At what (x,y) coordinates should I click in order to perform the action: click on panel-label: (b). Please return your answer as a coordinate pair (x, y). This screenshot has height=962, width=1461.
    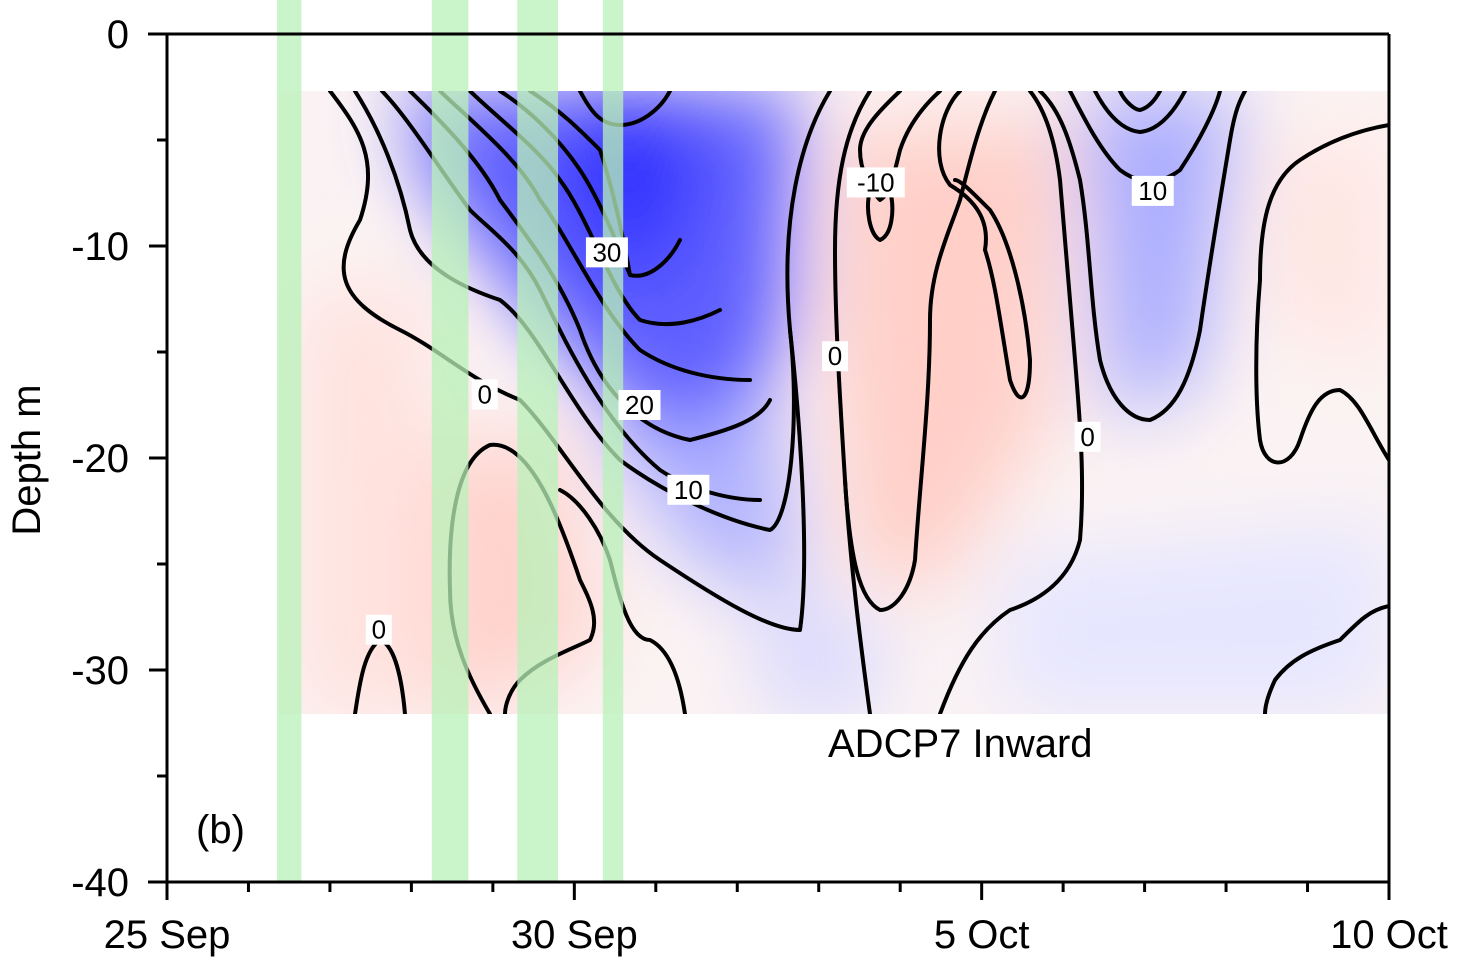
    Looking at the image, I should click on (220, 830).